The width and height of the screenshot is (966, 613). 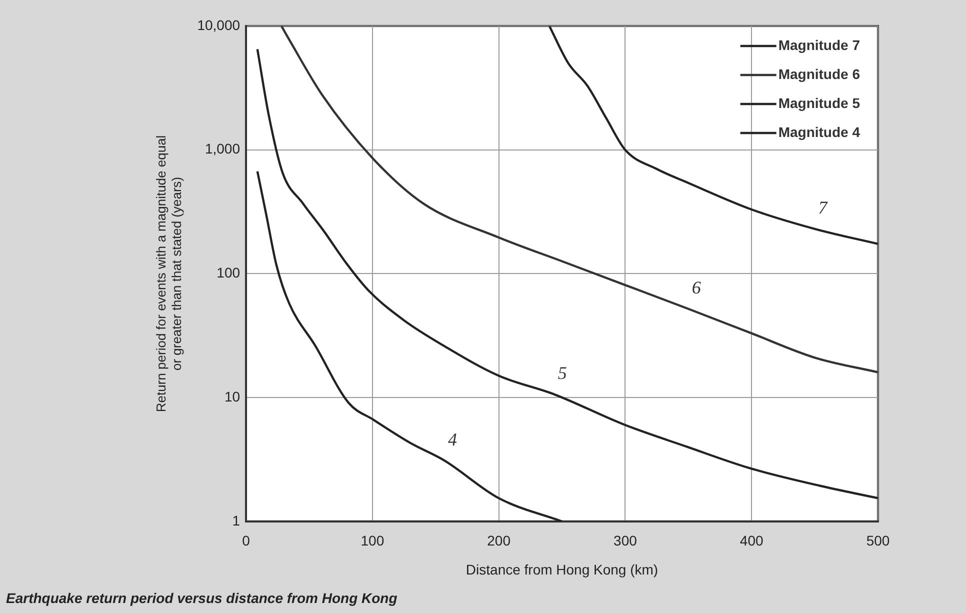 I want to click on annotation: 5, so click(x=562, y=373).